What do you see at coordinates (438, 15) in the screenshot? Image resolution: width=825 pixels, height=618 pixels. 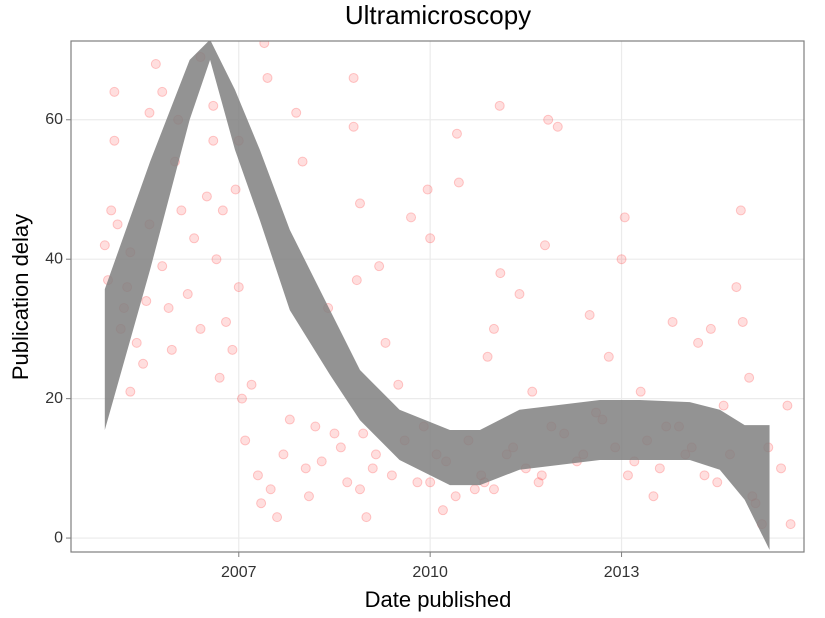 I see `chart-title: Ultramicroscopy` at bounding box center [438, 15].